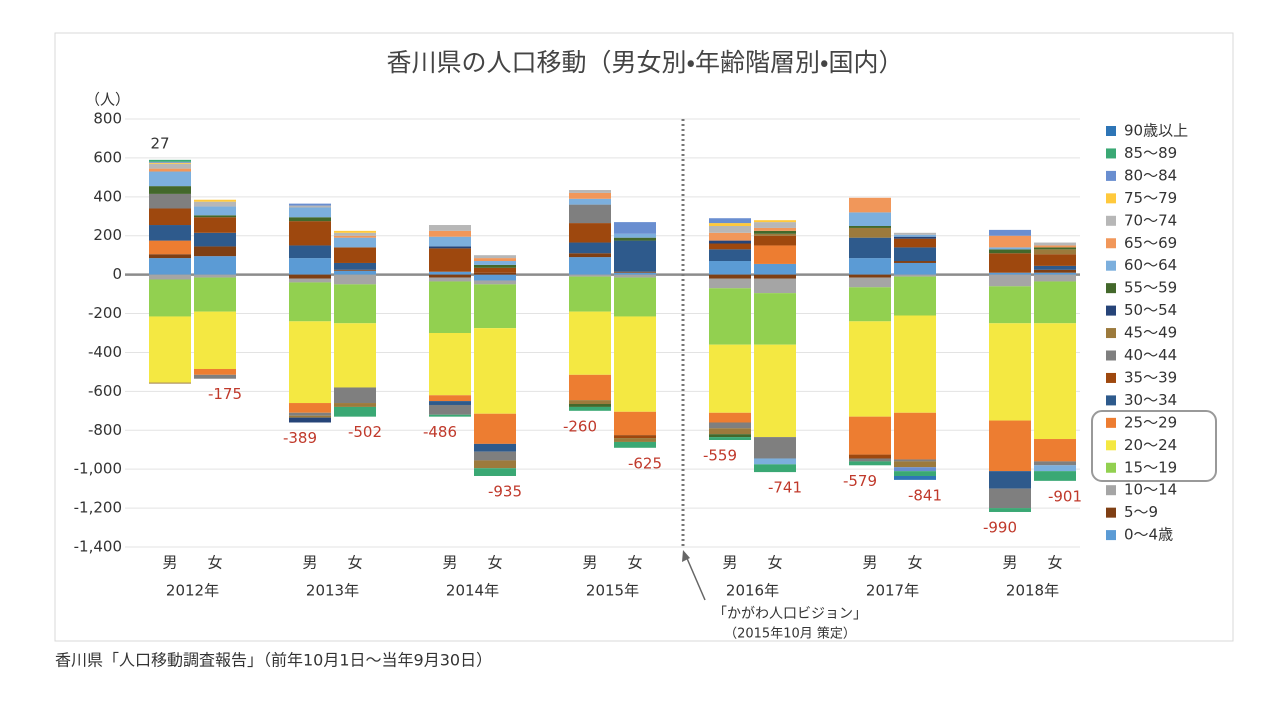  Describe the element at coordinates (107, 196) in the screenshot. I see `y-tick-label: 400` at that location.